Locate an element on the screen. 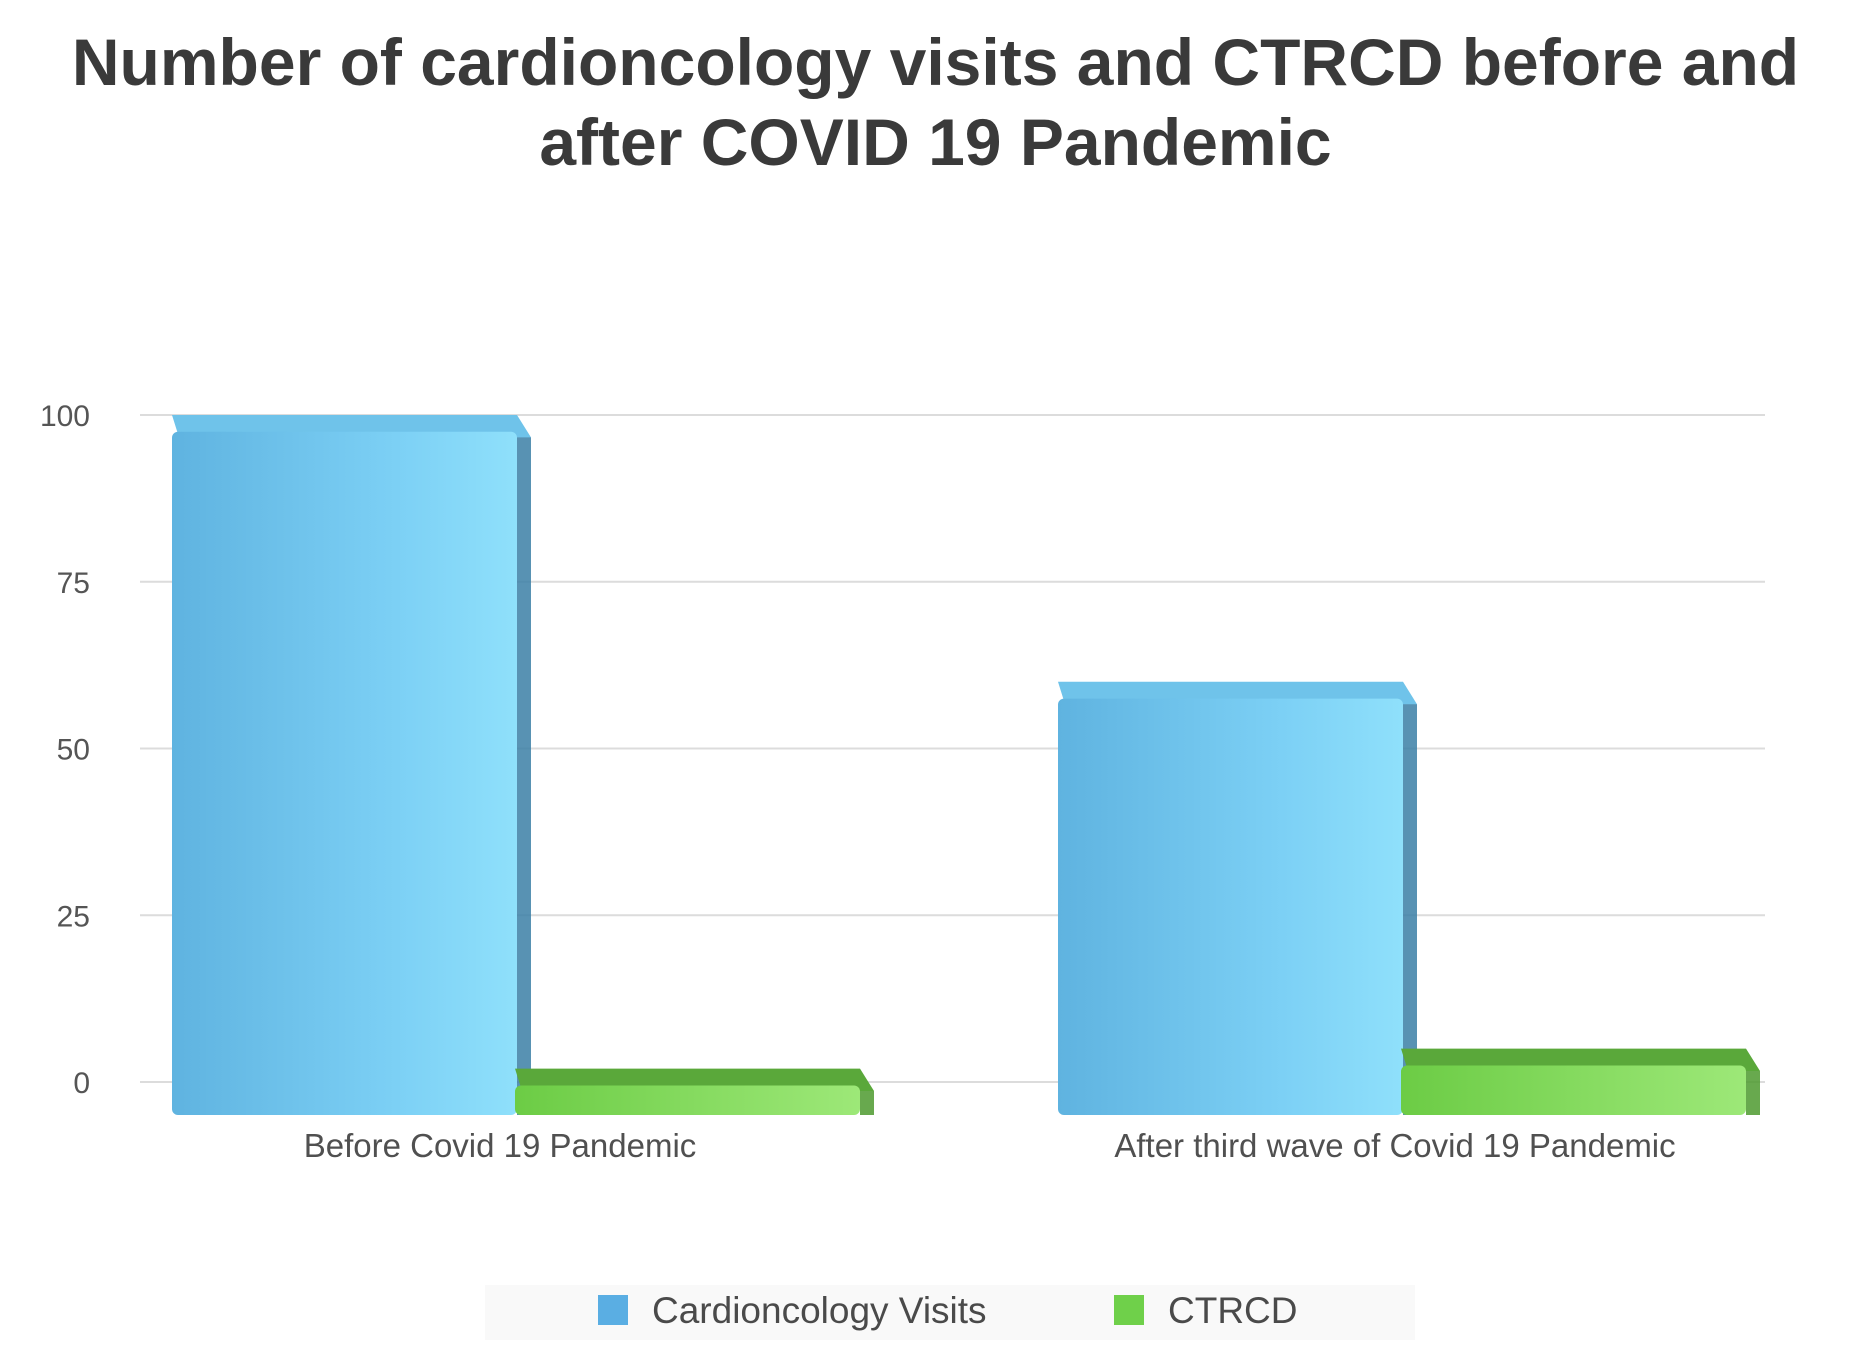  x-category-label: Before Covid 19 Pandemic is located at coordinates (500, 1145).